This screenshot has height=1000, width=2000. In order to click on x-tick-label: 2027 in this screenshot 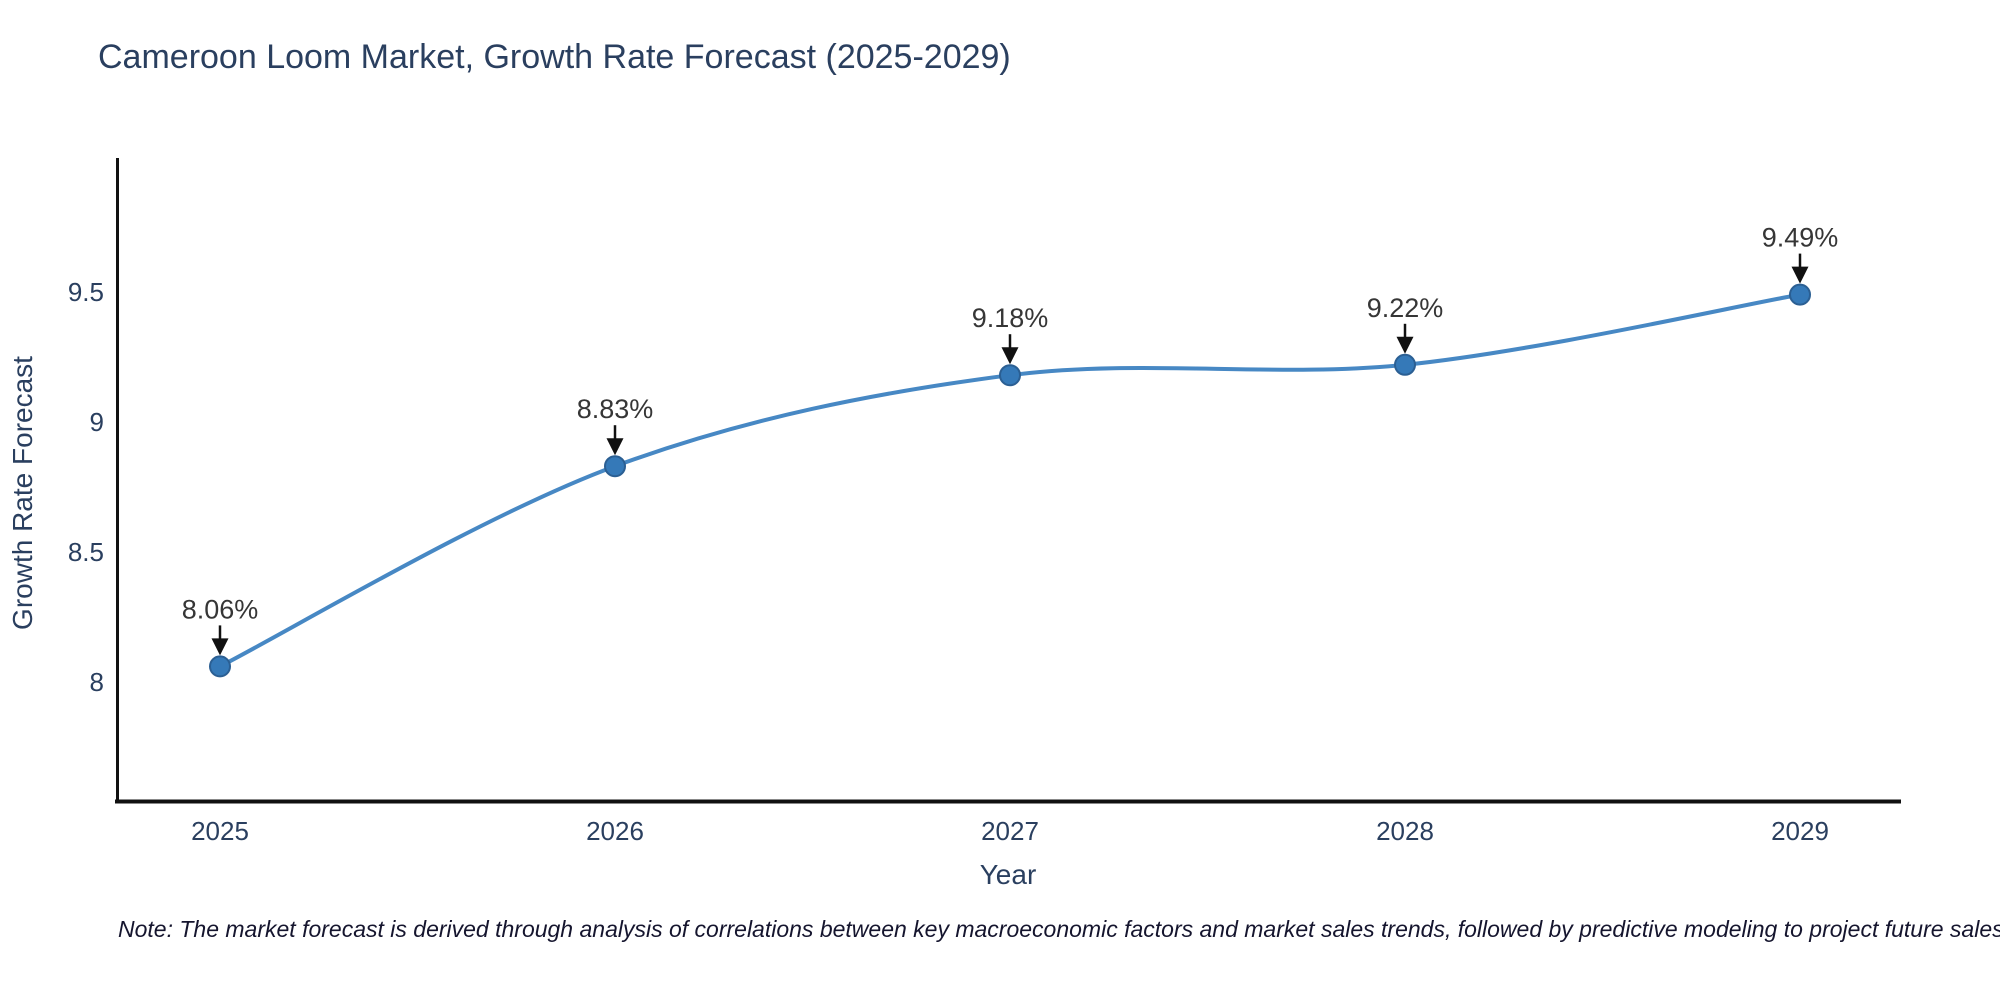, I will do `click(1010, 831)`.